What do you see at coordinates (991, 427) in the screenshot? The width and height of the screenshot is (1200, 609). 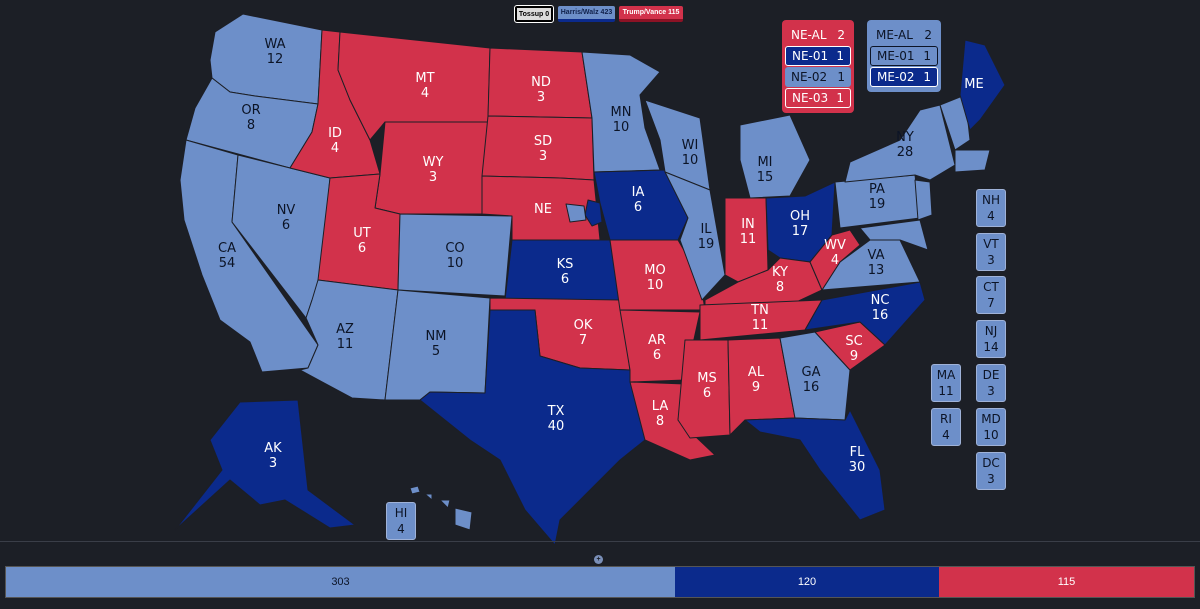 I see `state-box-MD: MD 10` at bounding box center [991, 427].